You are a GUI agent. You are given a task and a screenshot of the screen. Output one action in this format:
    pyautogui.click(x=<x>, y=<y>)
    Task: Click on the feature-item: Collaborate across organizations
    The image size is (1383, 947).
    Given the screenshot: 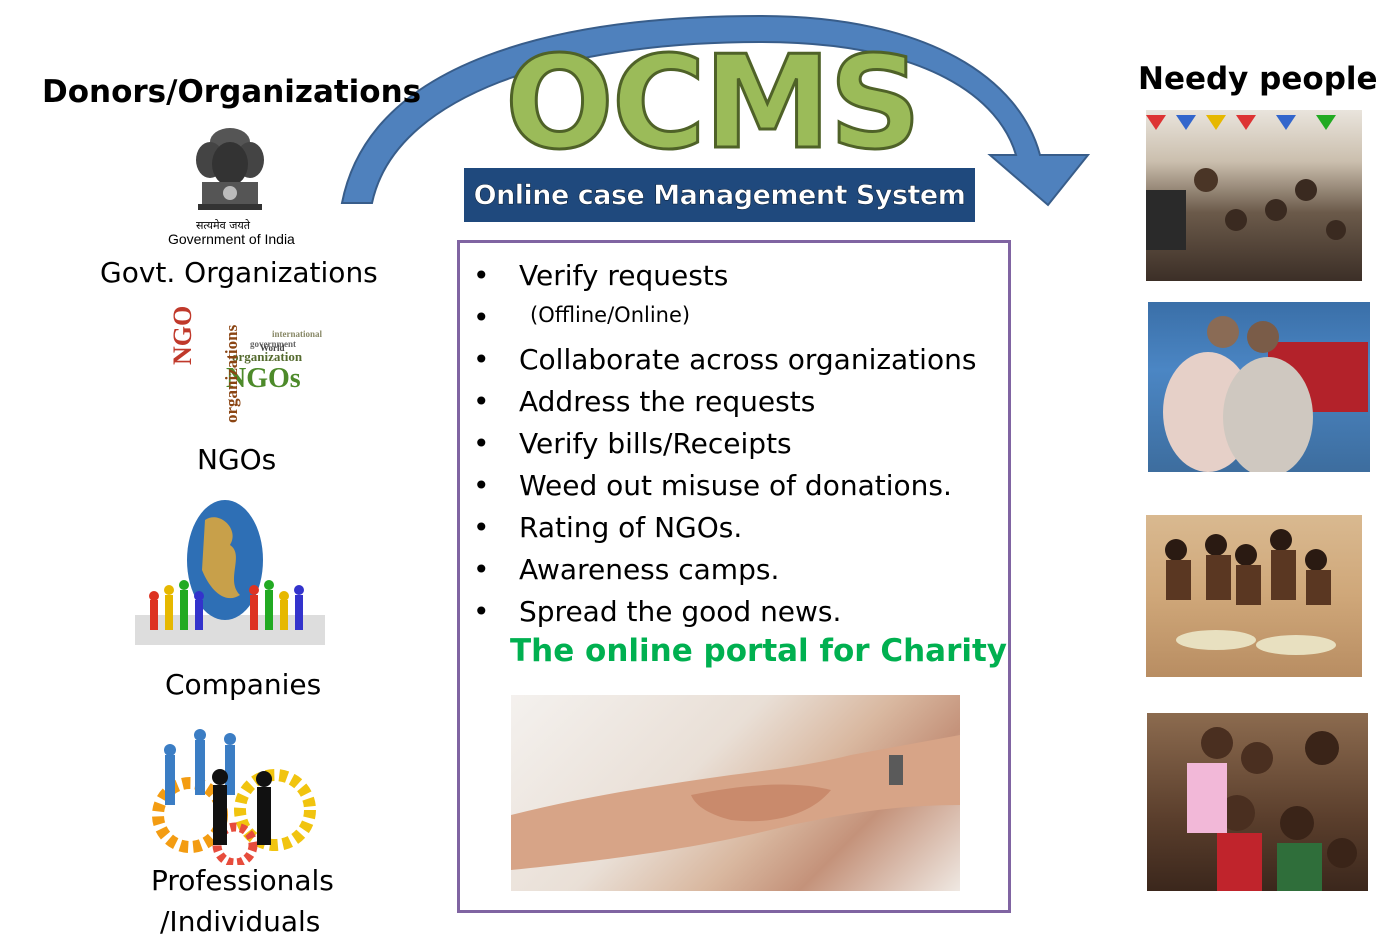 What is the action you would take?
    pyautogui.click(x=724, y=360)
    